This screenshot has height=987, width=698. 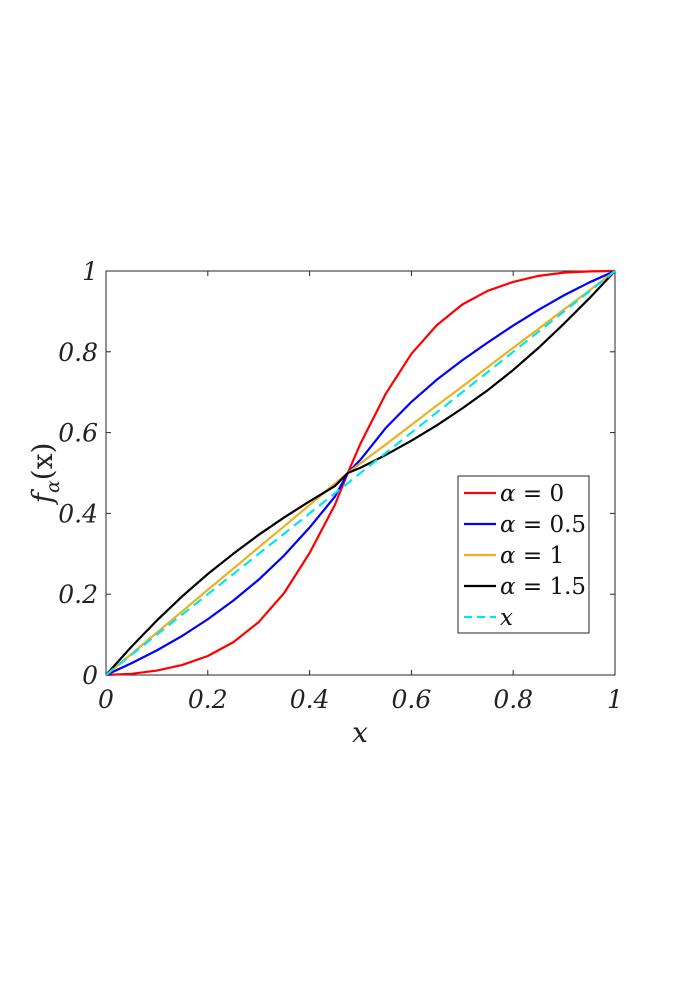 I want to click on x-tick-label: 0.8, so click(x=513, y=699).